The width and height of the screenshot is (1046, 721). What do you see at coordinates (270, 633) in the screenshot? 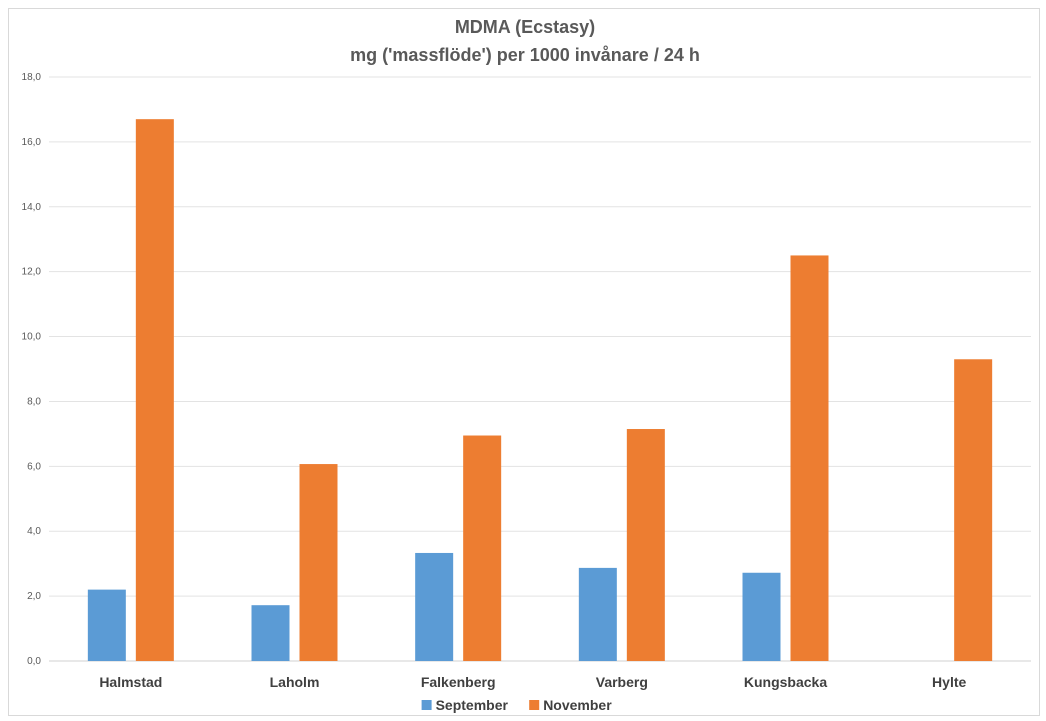
I see `bar-september-laholm` at bounding box center [270, 633].